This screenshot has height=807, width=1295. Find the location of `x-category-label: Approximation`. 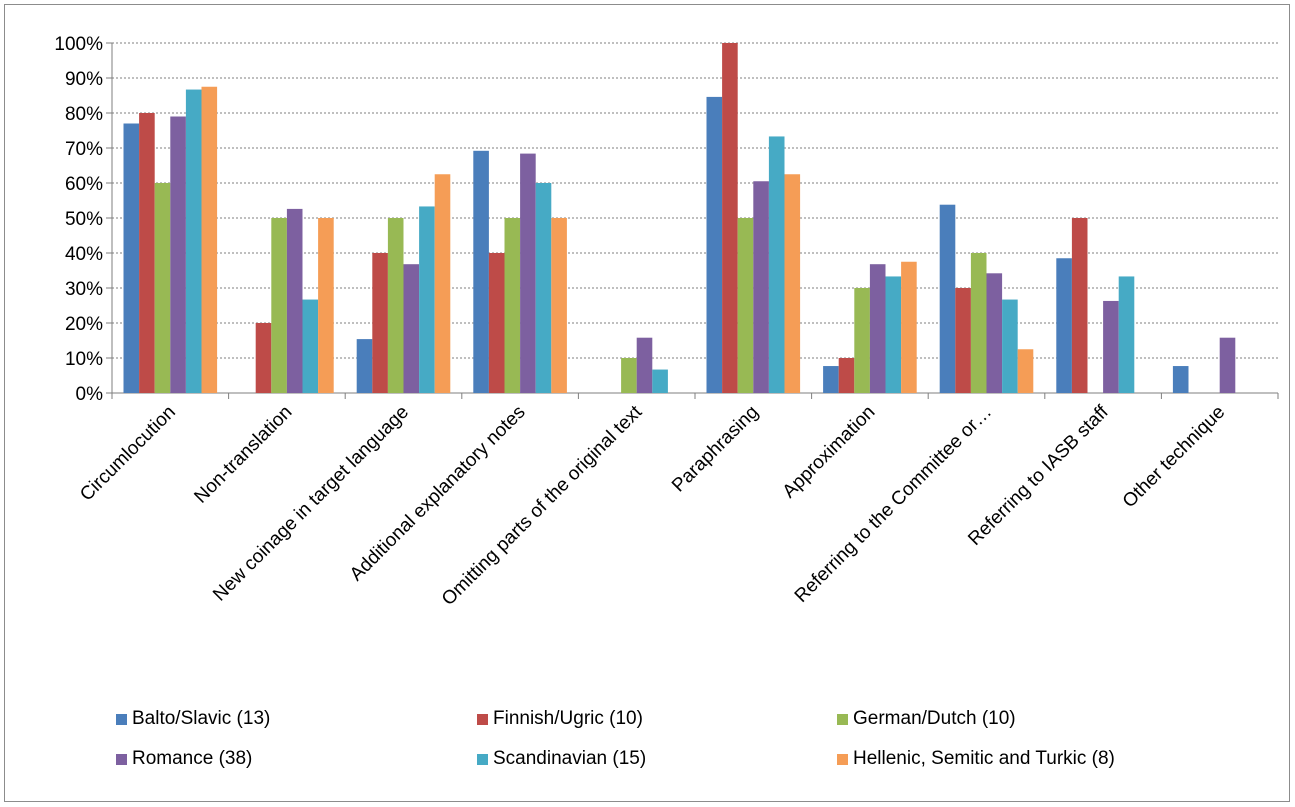

x-category-label: Approximation is located at coordinates (829, 452).